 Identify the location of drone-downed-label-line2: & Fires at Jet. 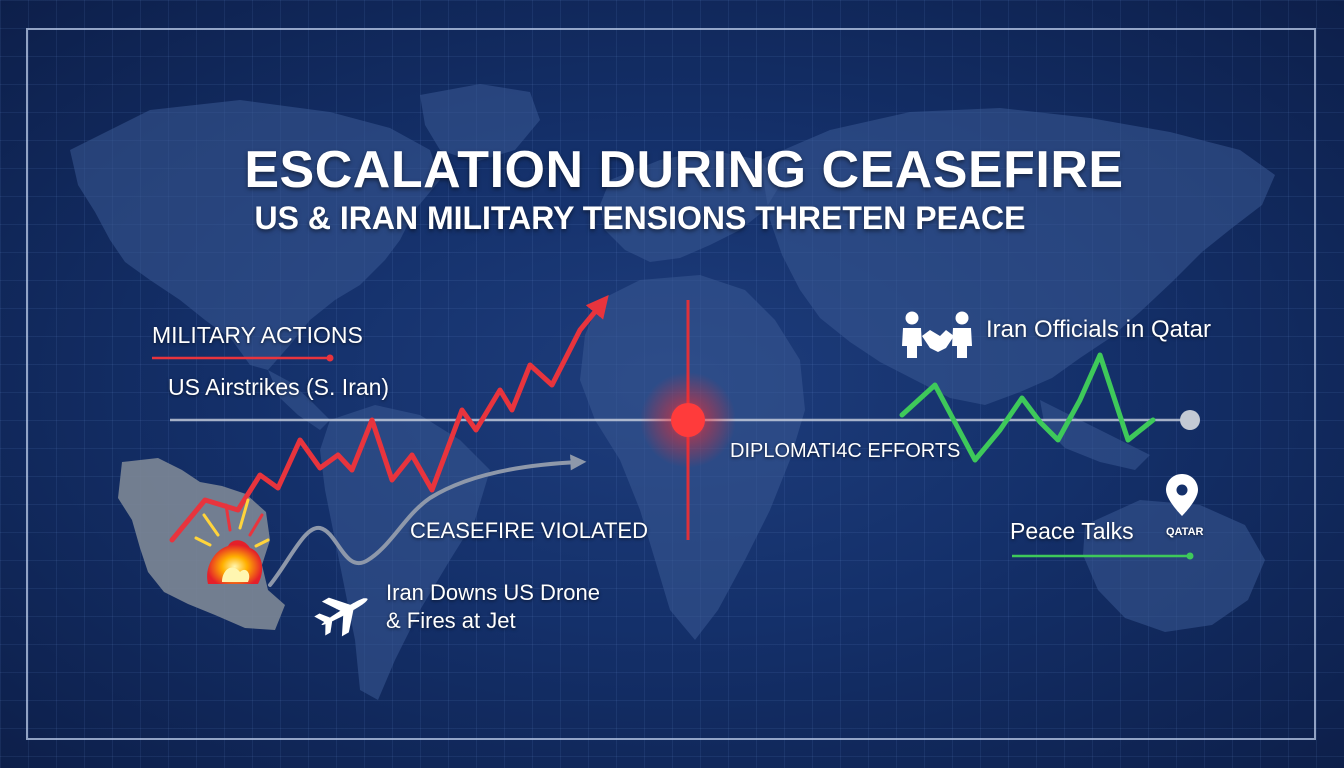
(451, 620).